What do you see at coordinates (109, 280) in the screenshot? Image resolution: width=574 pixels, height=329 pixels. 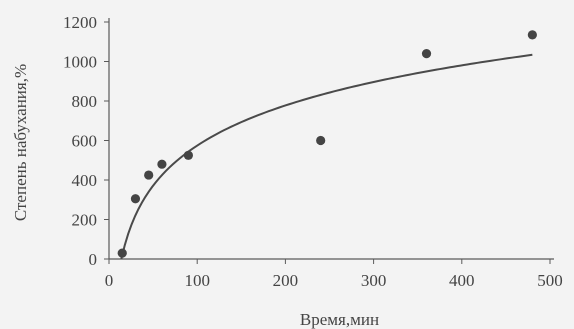 I see `x-tick-label: 0` at bounding box center [109, 280].